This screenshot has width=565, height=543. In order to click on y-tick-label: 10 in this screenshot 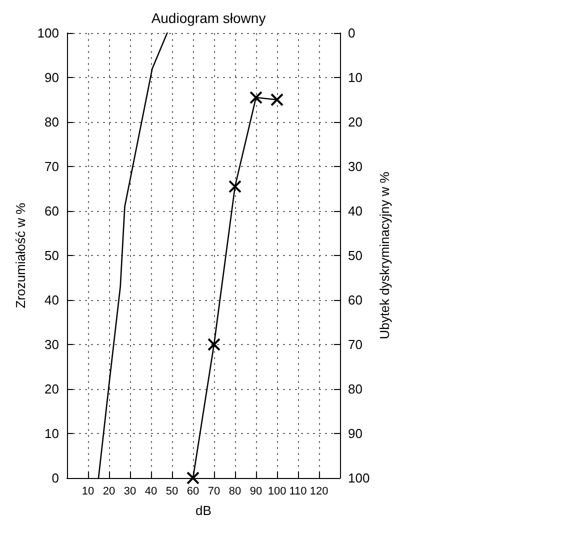, I will do `click(51, 433)`.